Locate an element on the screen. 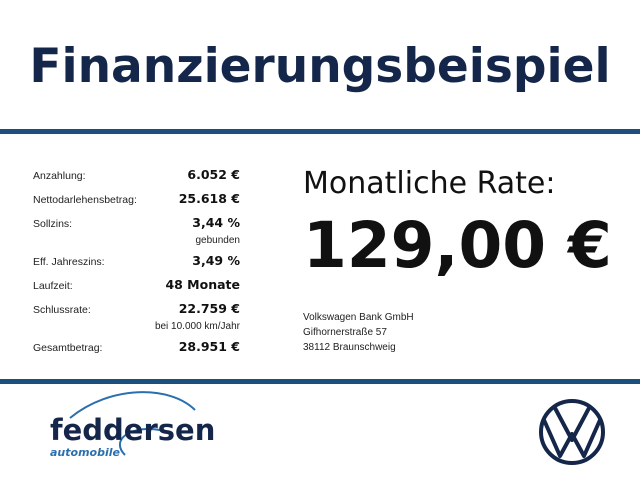 The width and height of the screenshot is (640, 480). term-value: 6.052 € is located at coordinates (213, 174).